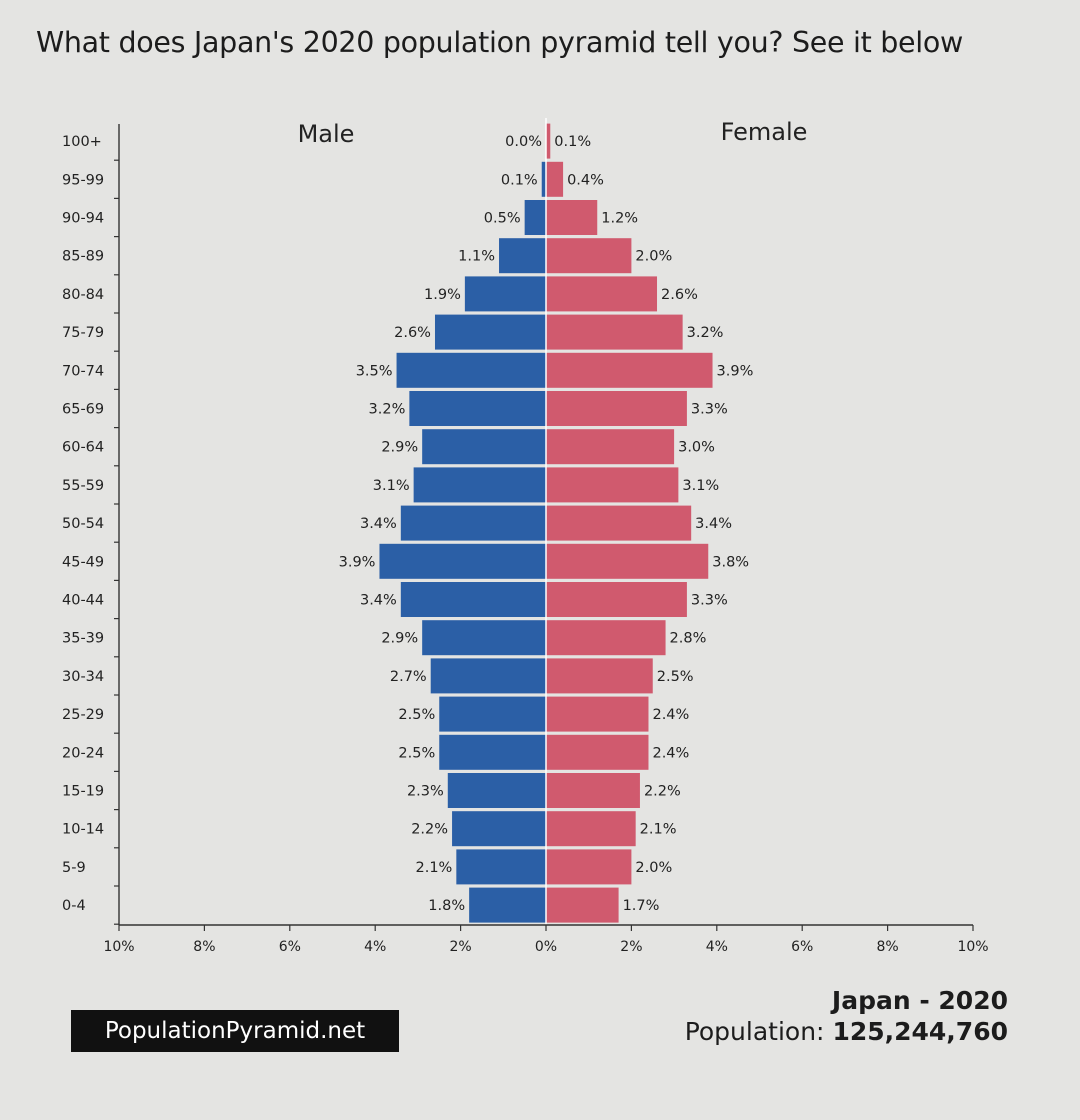  Describe the element at coordinates (378, 524) in the screenshot. I see `male-value-label-50-54: 3.4%` at that location.